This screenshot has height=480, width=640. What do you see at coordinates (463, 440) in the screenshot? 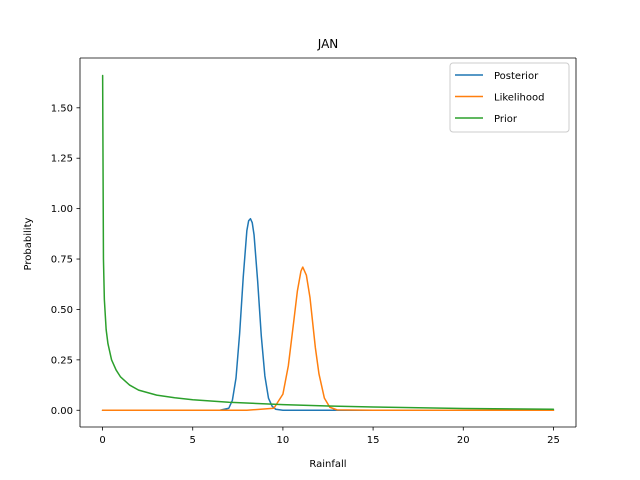
I see `x-tick-label: 20` at bounding box center [463, 440].